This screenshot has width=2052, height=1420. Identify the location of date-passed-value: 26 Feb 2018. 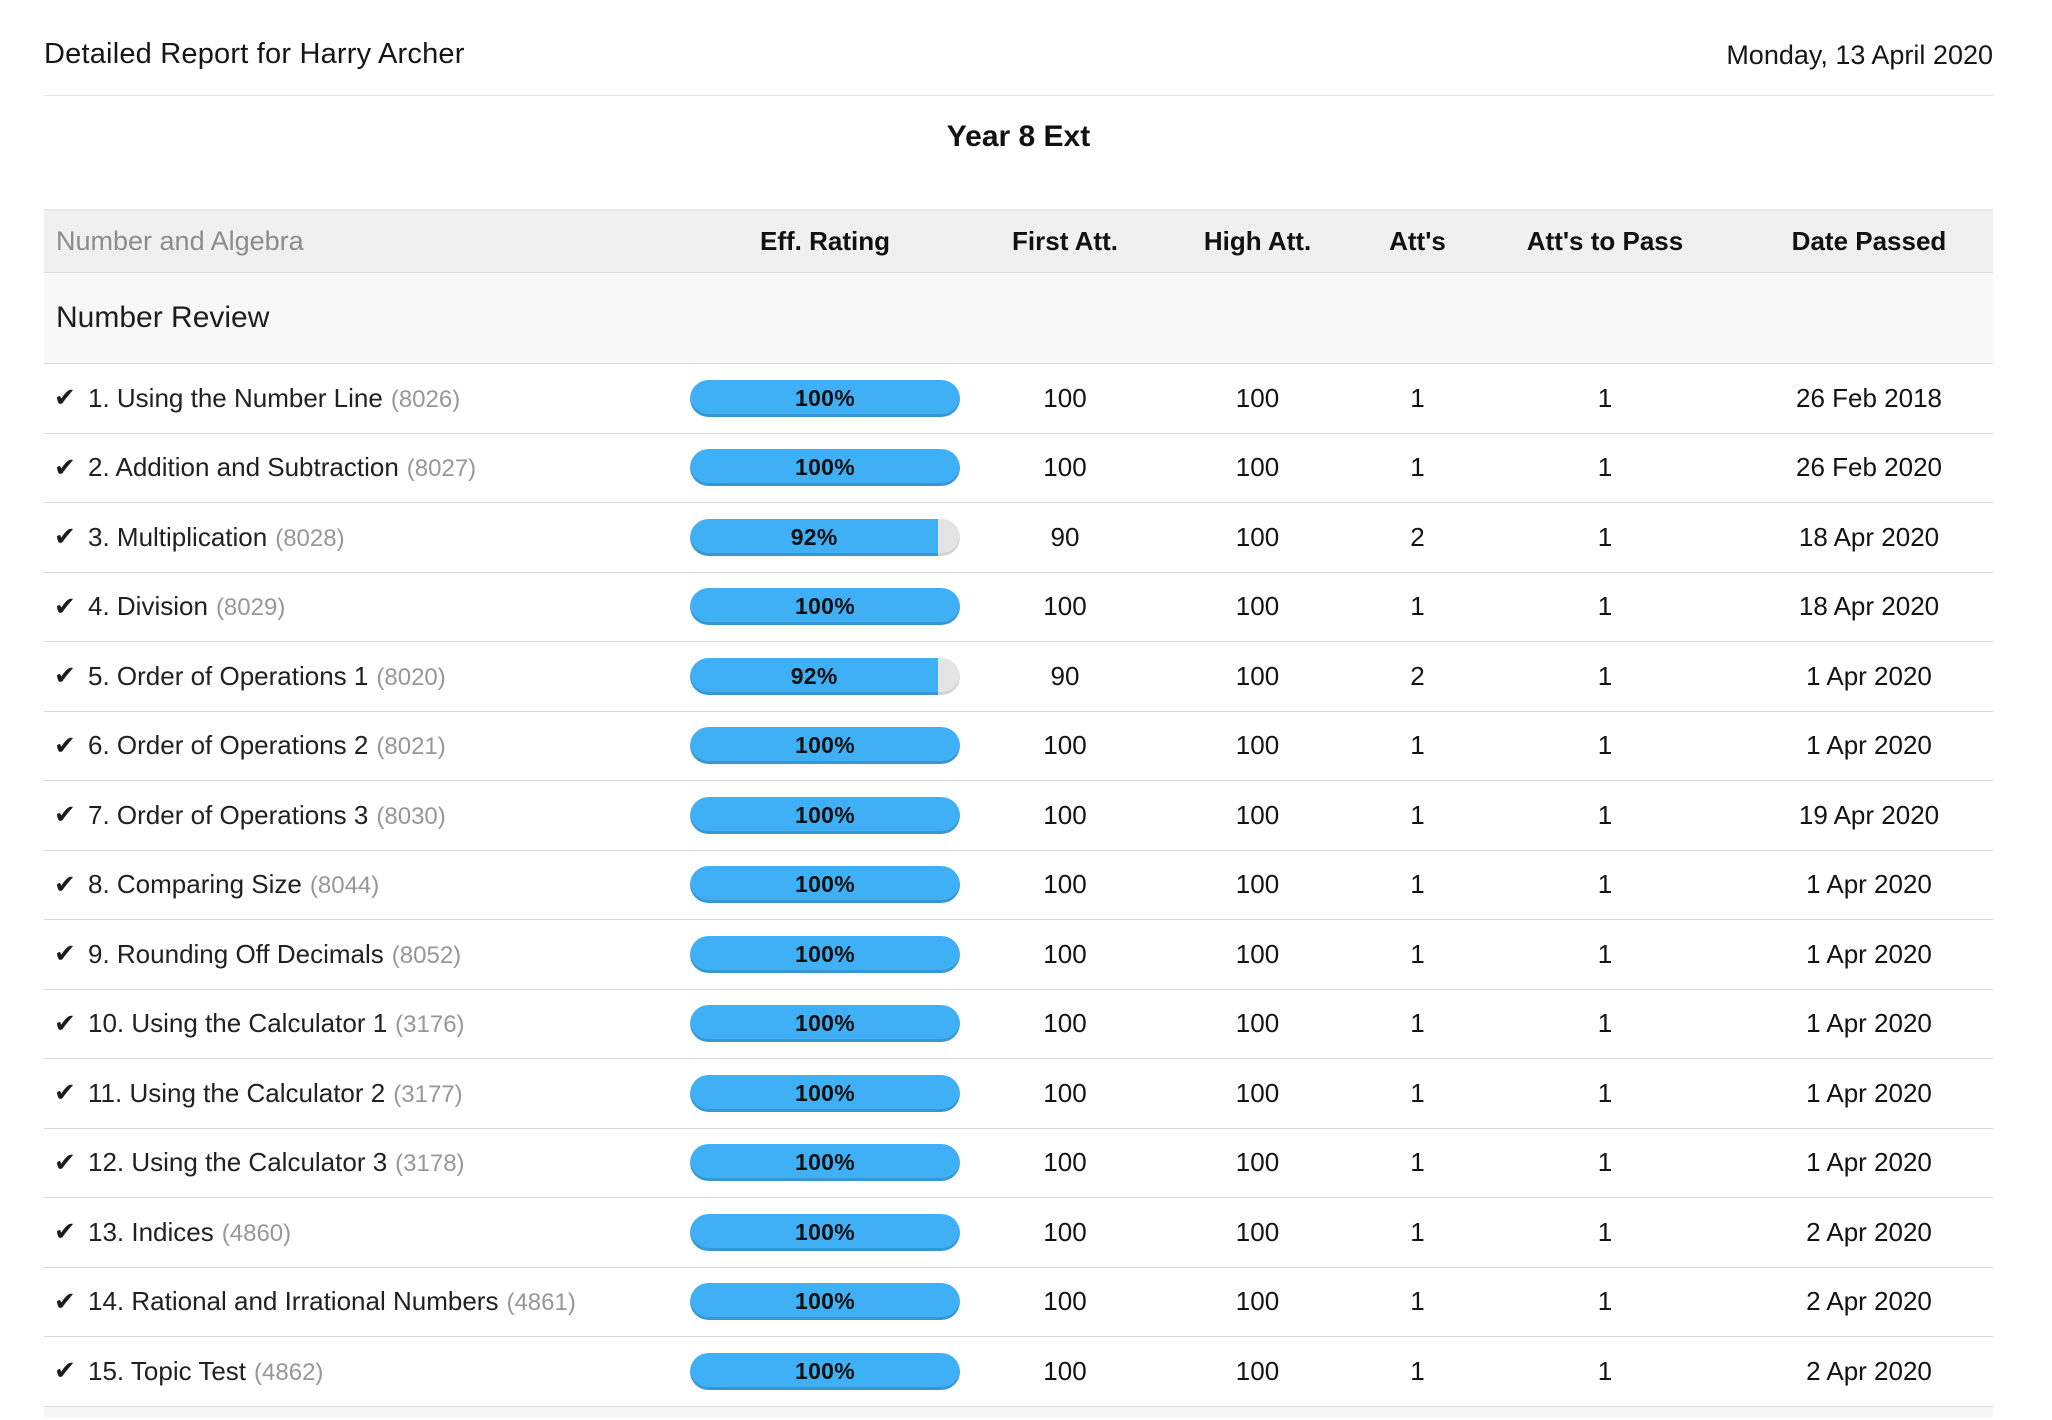
(1868, 397).